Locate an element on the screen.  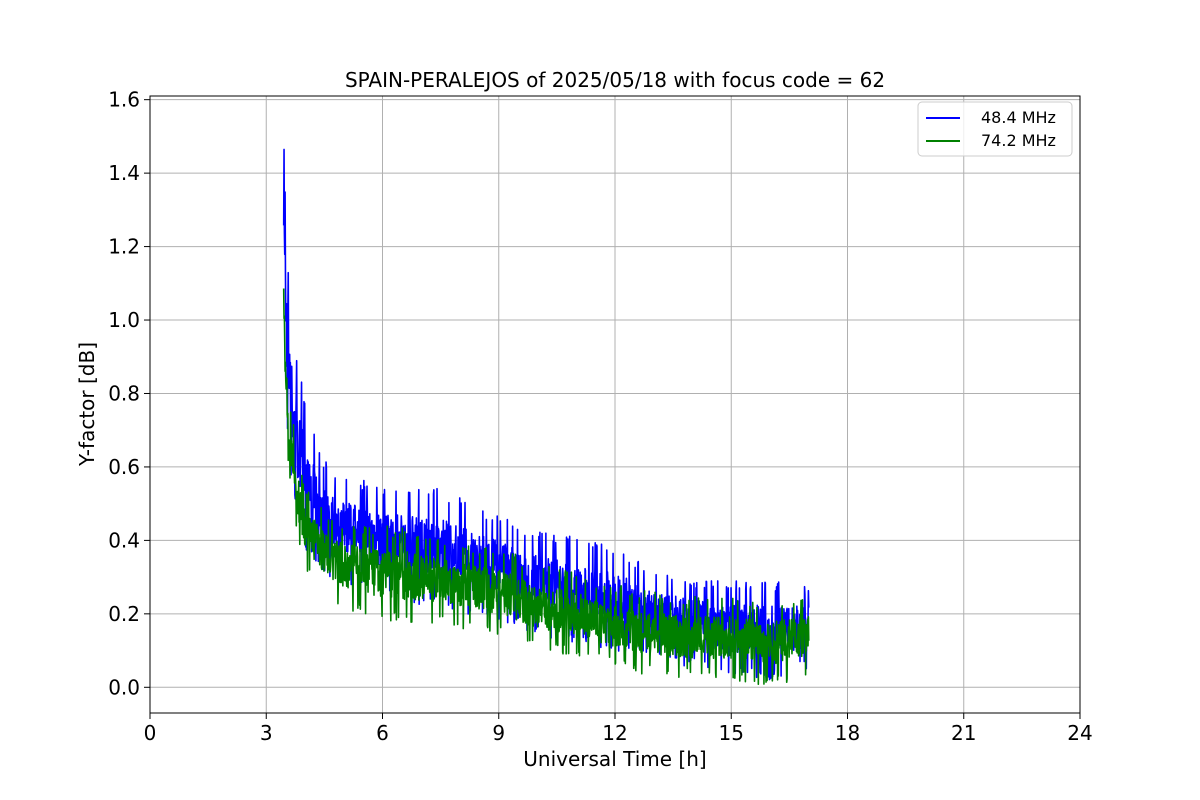
y-tick-label: 0.6 is located at coordinates (124, 467).